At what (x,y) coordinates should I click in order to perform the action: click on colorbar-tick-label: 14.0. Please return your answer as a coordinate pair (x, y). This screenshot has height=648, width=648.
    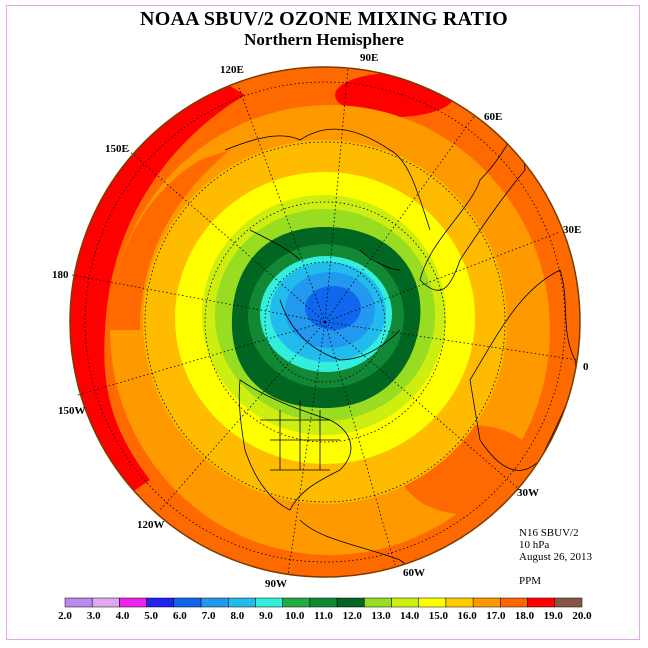
    Looking at the image, I should click on (410, 616).